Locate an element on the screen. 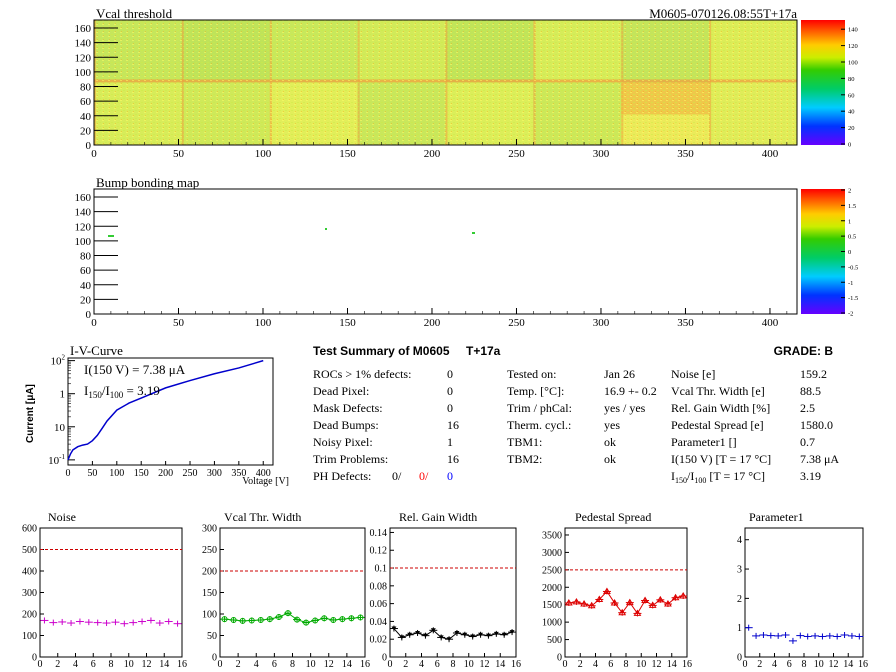 The width and height of the screenshot is (896, 672). roc-y-tick-label: 200 is located at coordinates (209, 572).